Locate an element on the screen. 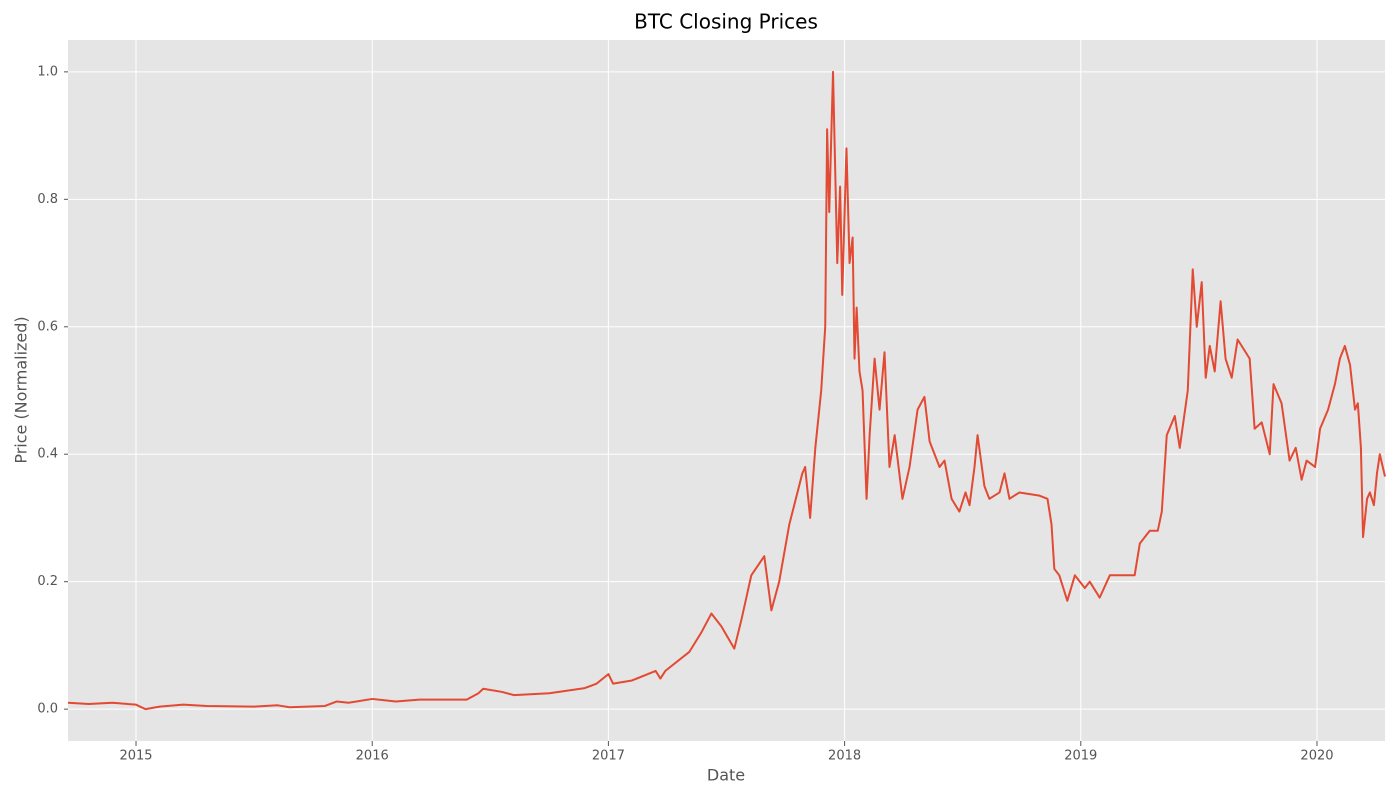 The width and height of the screenshot is (1400, 800). y-axis-label: Price (Normalized) is located at coordinates (21, 389).